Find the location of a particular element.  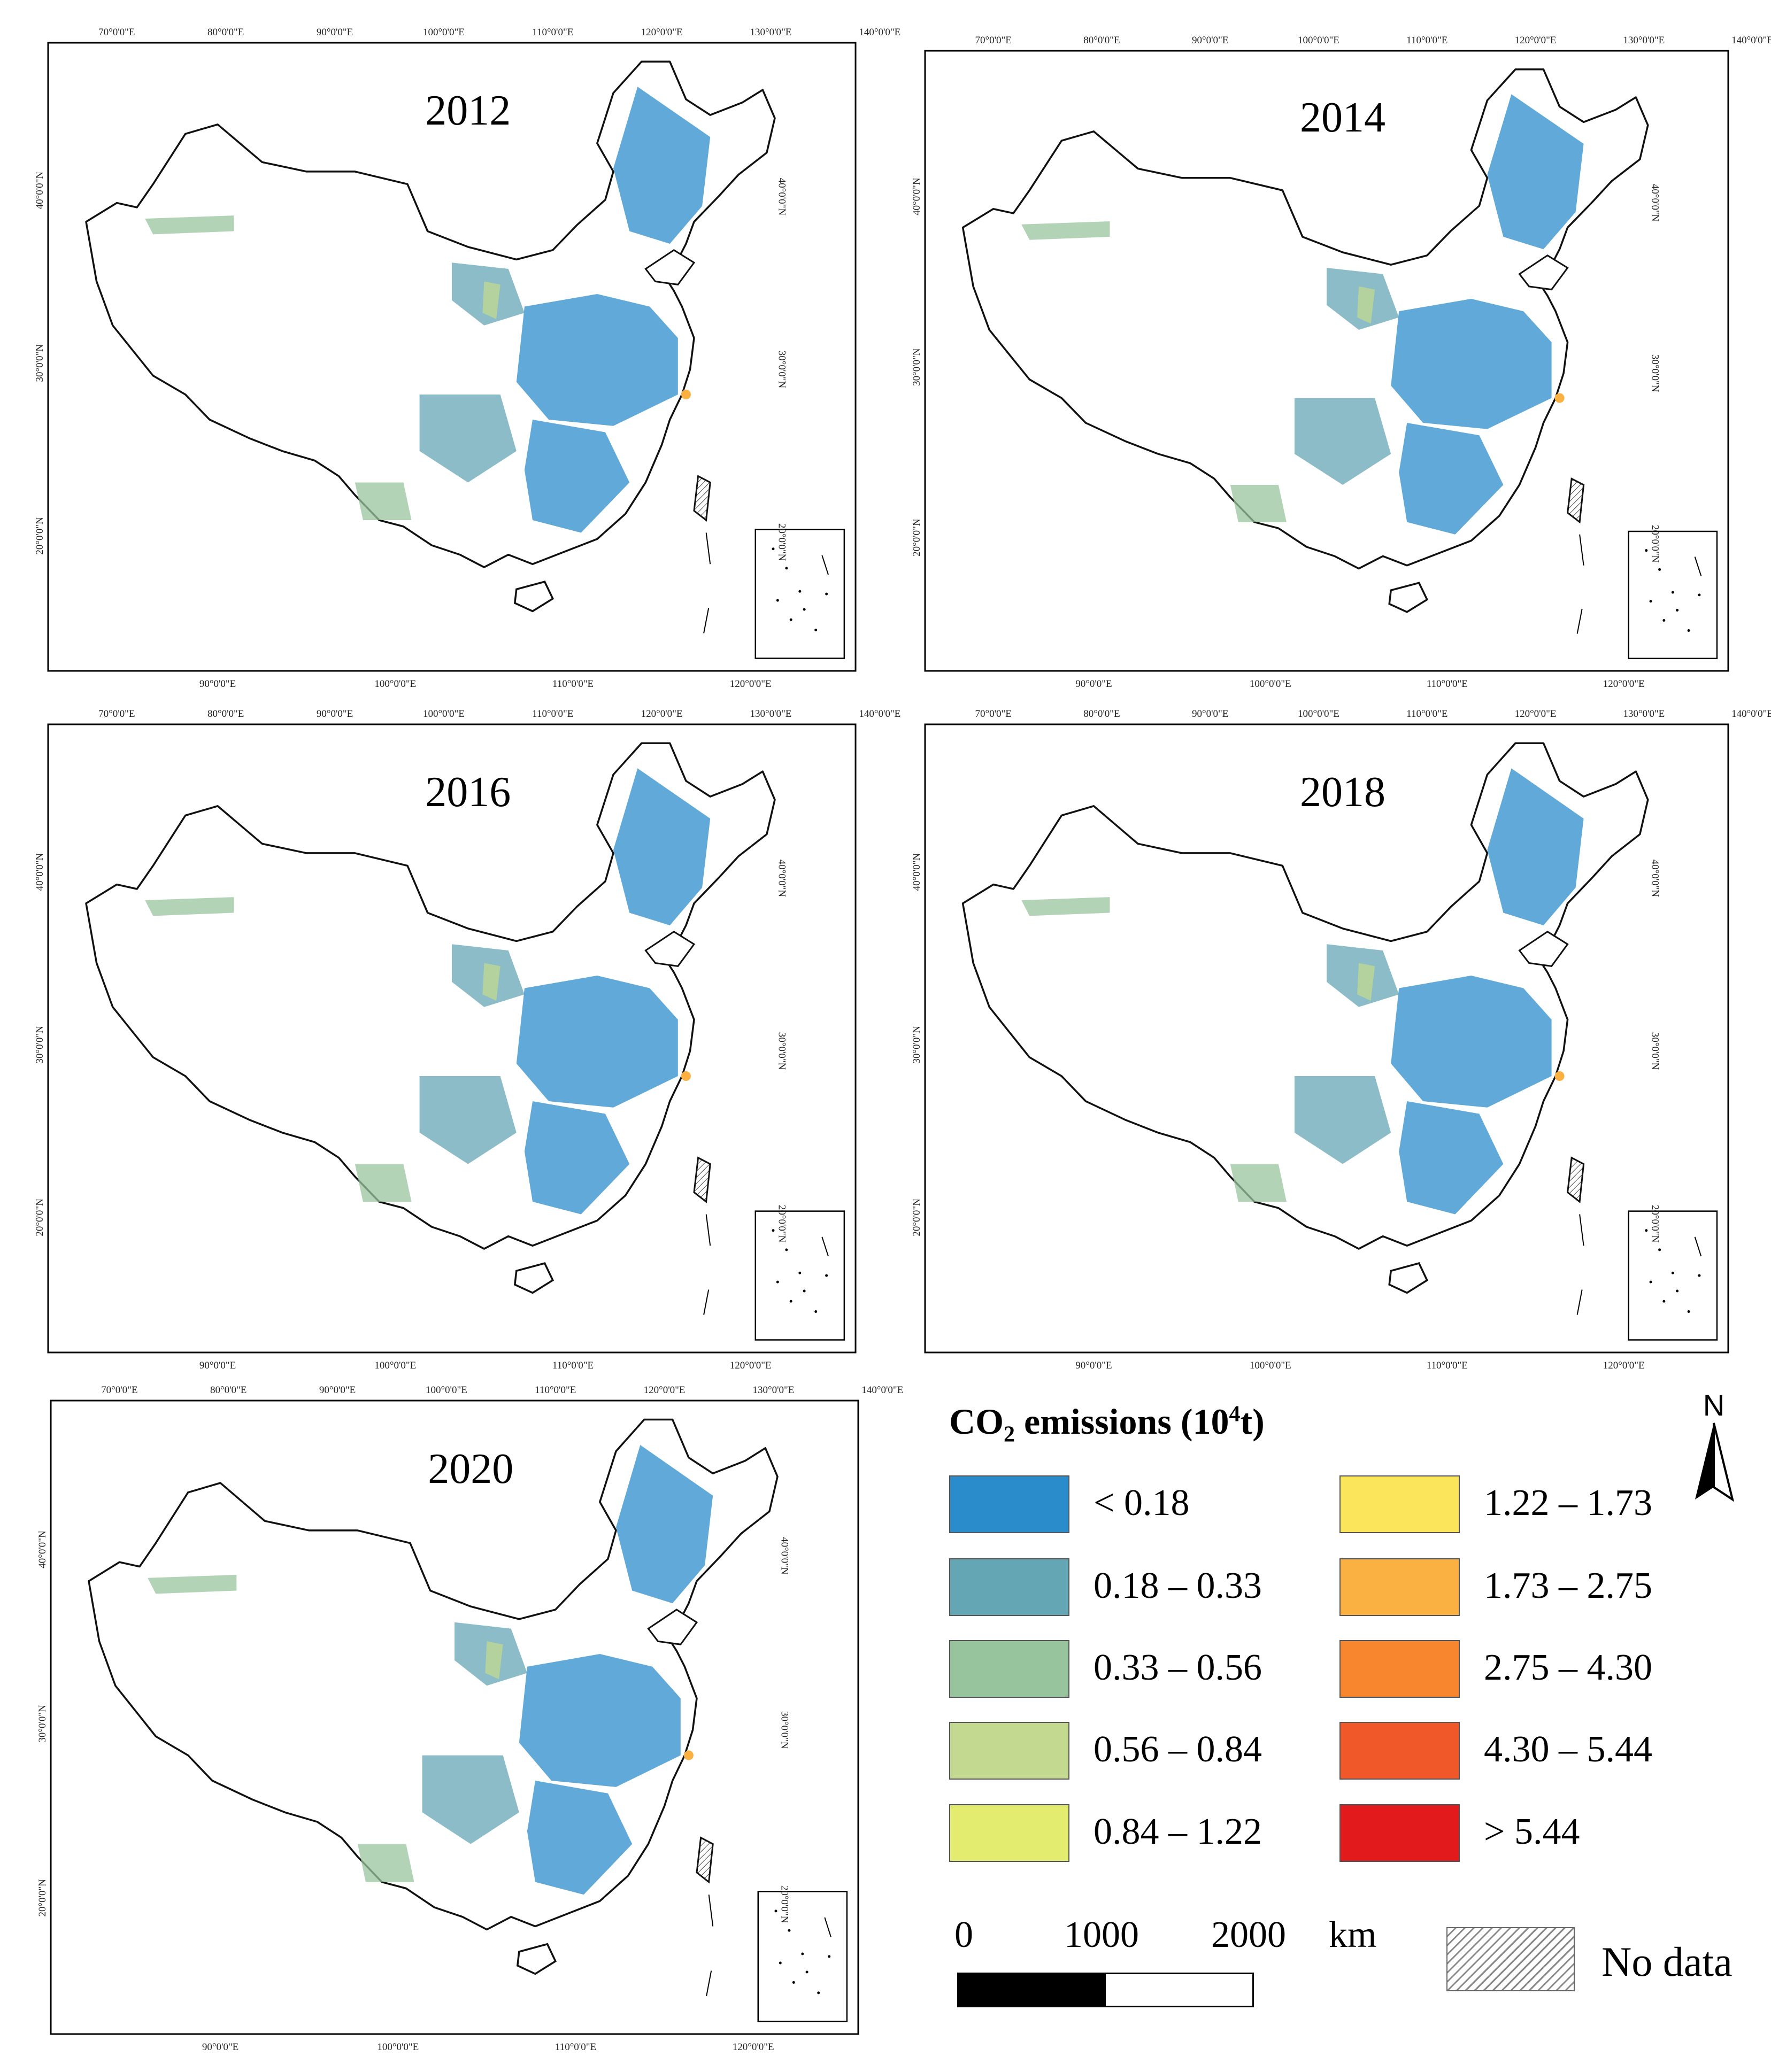

scale-mid: 1000 is located at coordinates (1101, 1934).